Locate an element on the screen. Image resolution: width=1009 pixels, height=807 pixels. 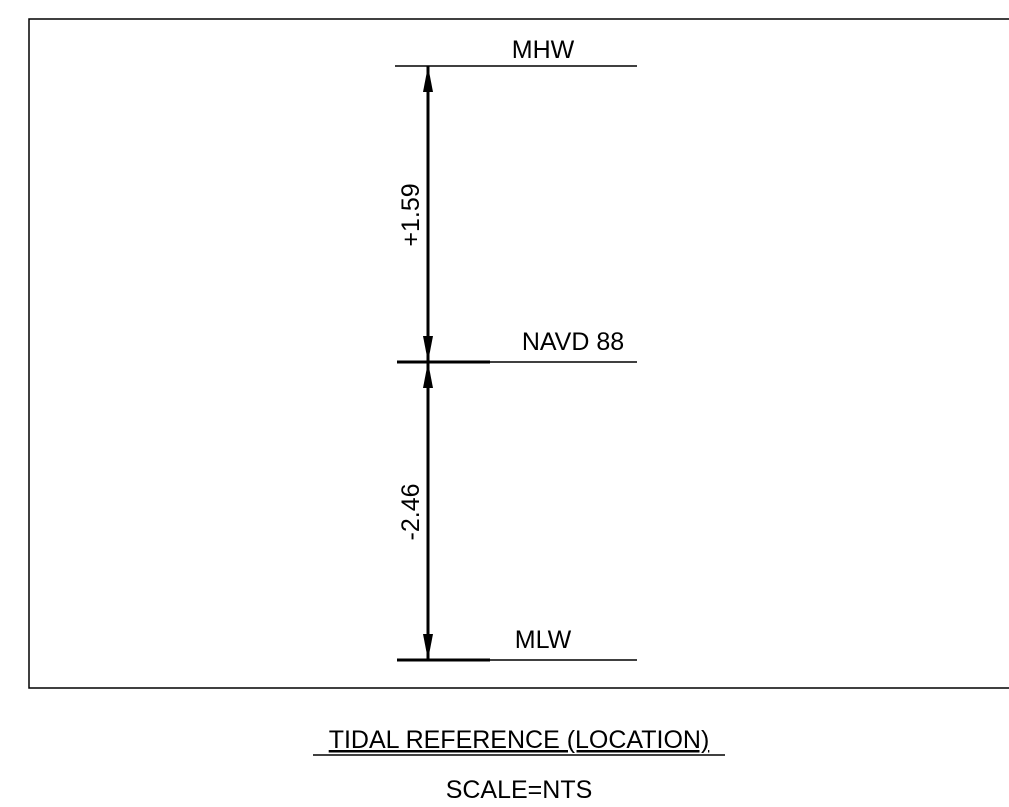
level-label: MLW is located at coordinates (543, 640).